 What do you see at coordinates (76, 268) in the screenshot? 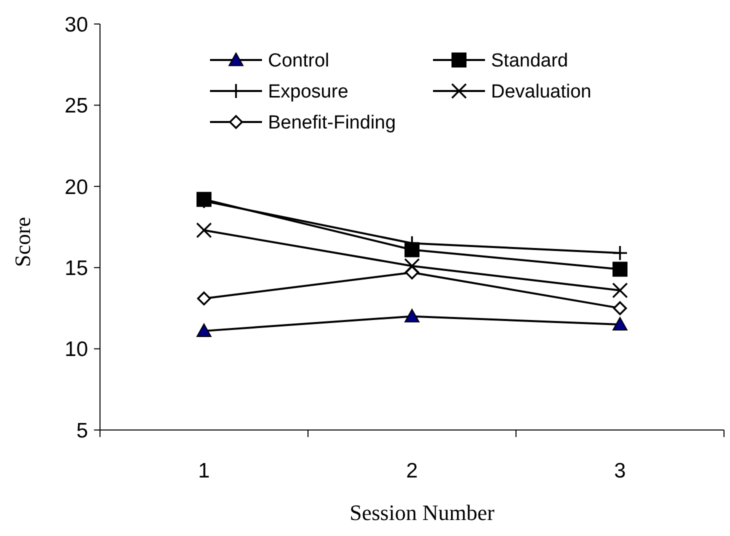
I see `y-tick-label: 15` at bounding box center [76, 268].